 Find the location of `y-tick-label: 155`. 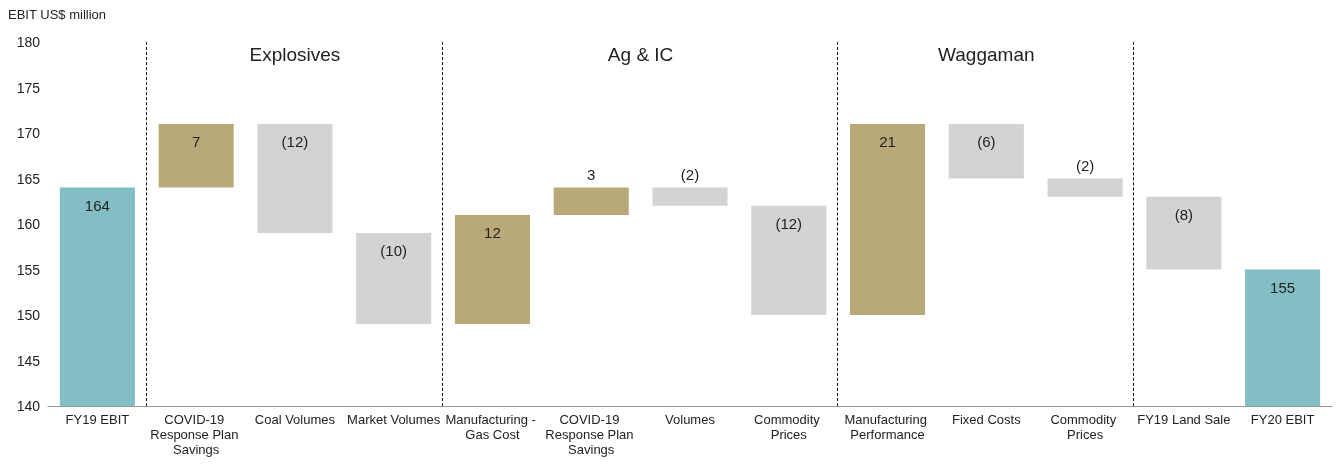

y-tick-label: 155 is located at coordinates (28, 269).